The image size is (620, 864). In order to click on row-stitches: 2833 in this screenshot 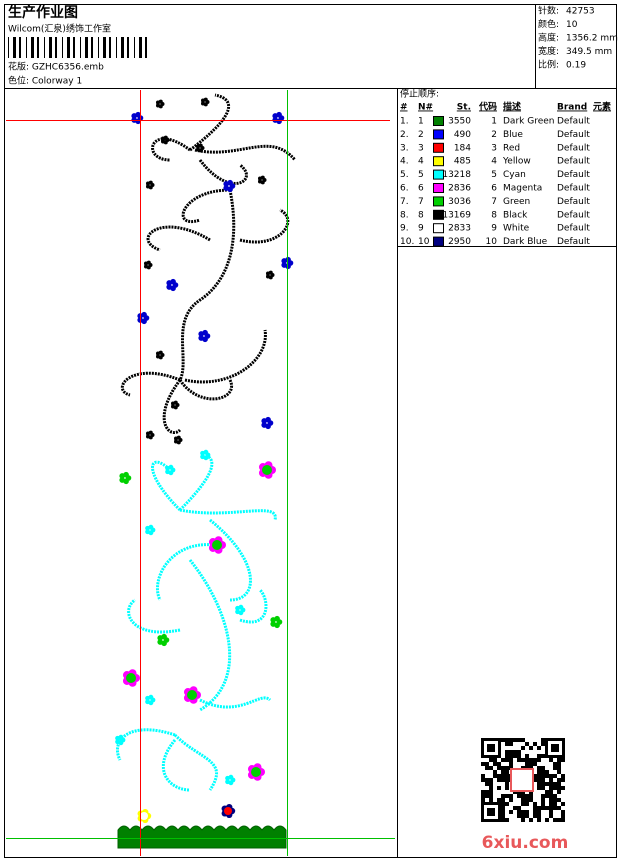, I will do `click(459, 229)`.